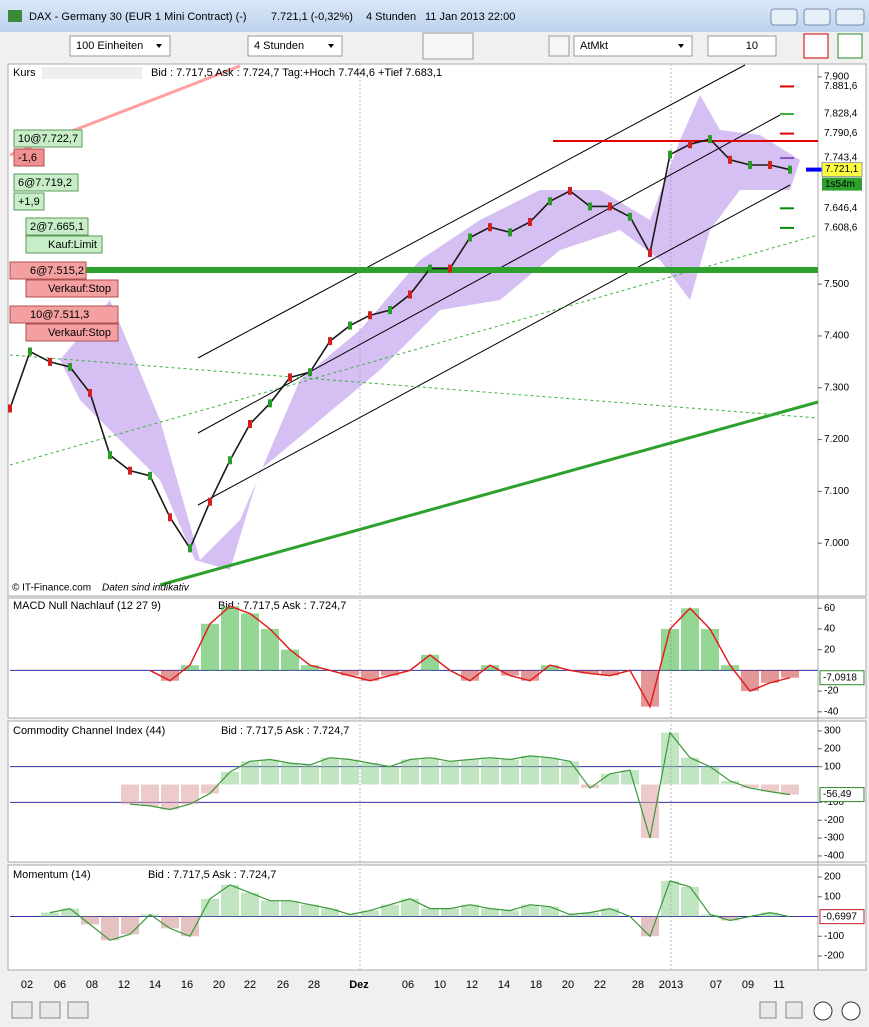  What do you see at coordinates (22, 1010) in the screenshot?
I see `mail-button` at bounding box center [22, 1010].